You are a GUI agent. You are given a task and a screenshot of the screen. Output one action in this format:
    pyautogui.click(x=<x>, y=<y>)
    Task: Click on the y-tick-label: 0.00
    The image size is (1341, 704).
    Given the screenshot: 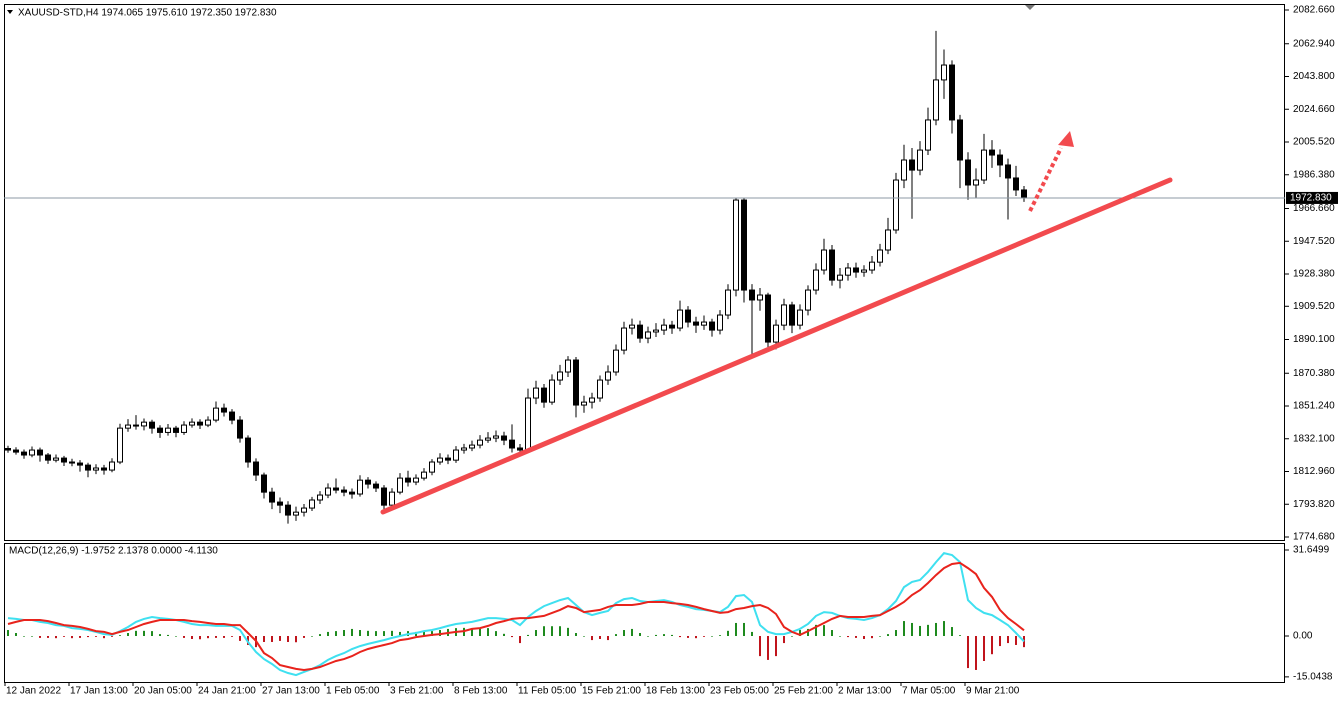 What is the action you would take?
    pyautogui.click(x=1303, y=636)
    